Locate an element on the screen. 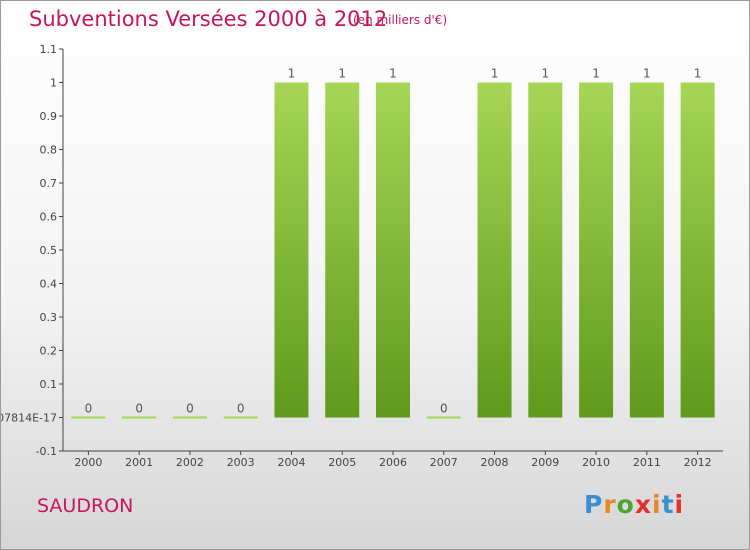 The image size is (750, 550). bar-2012 is located at coordinates (697, 250).